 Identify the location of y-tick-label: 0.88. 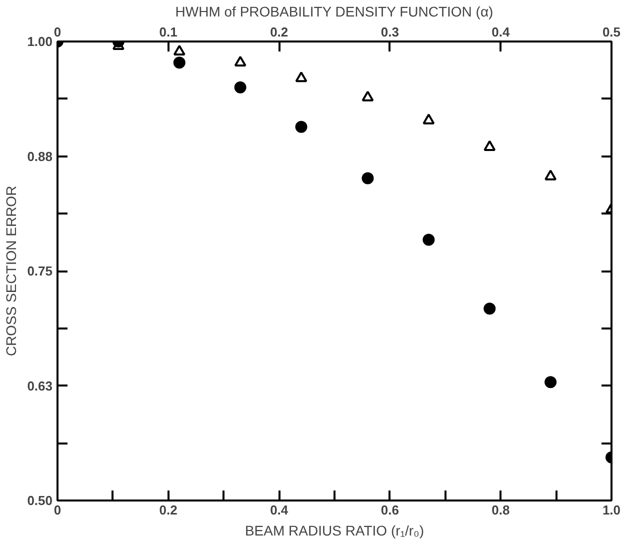
(40, 156).